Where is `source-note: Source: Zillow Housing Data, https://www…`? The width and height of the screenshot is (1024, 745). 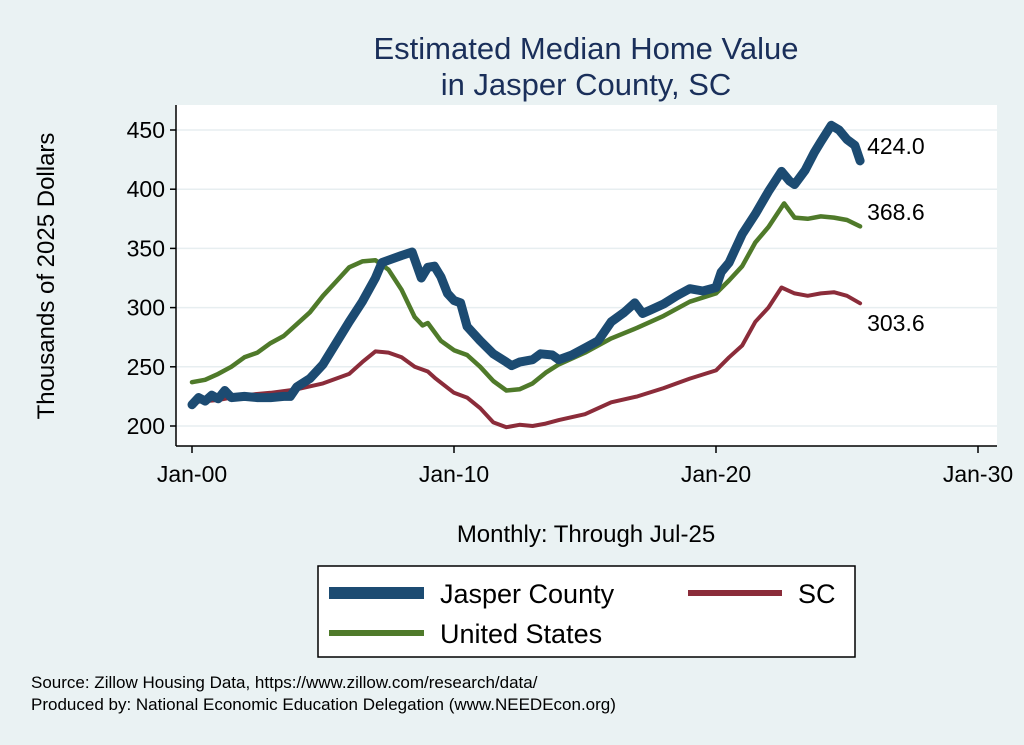
source-note: Source: Zillow Housing Data, https://www… is located at coordinates (284, 682).